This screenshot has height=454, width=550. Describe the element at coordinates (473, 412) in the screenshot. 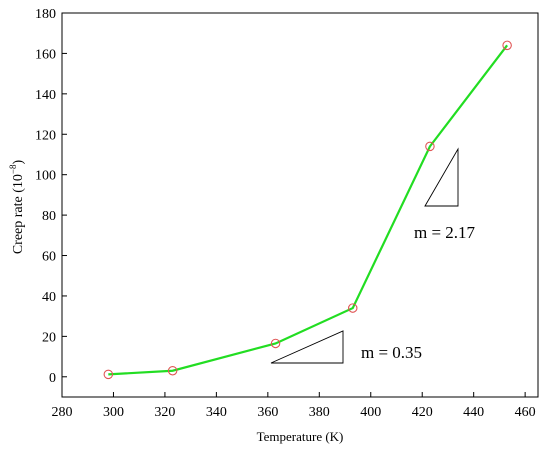

I see `x-tick-label: 440` at that location.